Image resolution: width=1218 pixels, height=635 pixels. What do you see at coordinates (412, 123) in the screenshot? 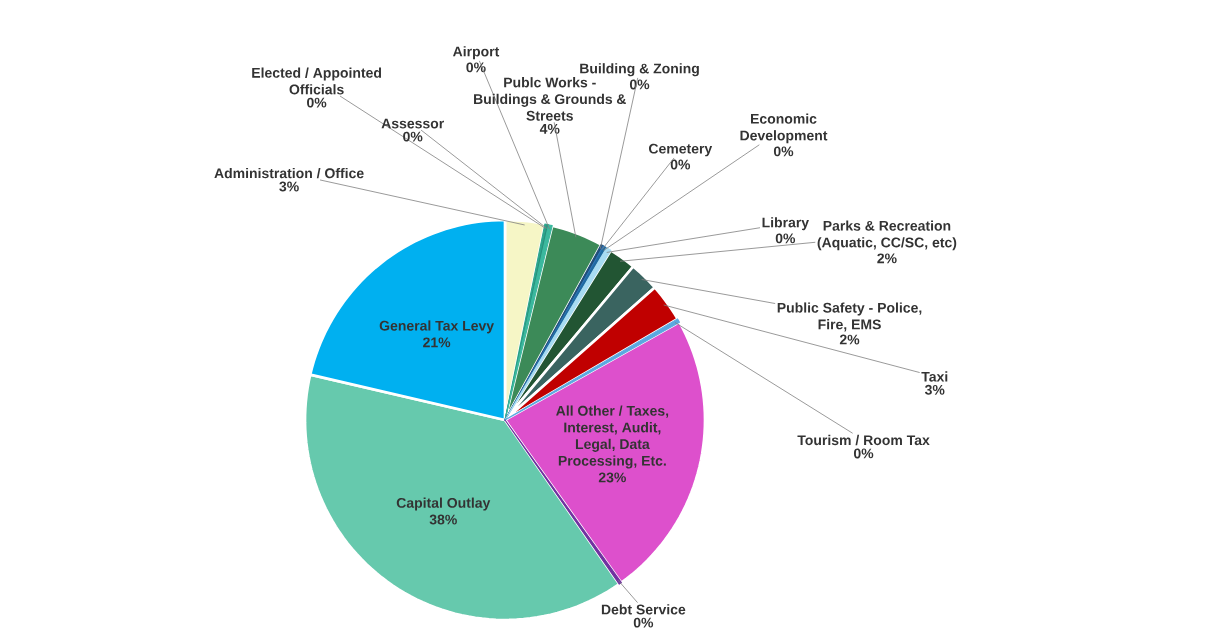
I see `slice-label: Assessor` at bounding box center [412, 123].